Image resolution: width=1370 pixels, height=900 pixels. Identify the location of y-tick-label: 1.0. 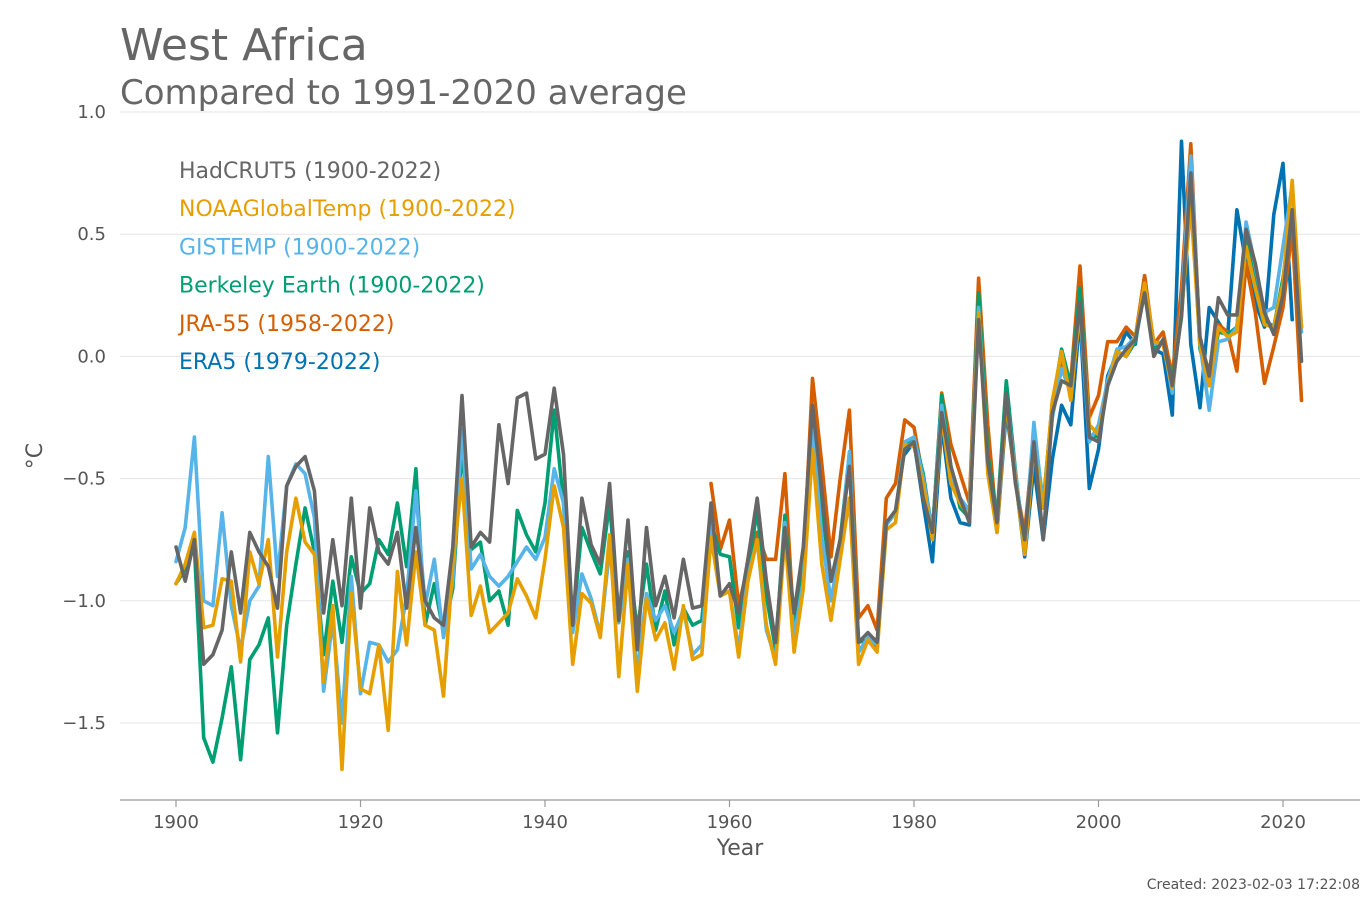
(91, 112).